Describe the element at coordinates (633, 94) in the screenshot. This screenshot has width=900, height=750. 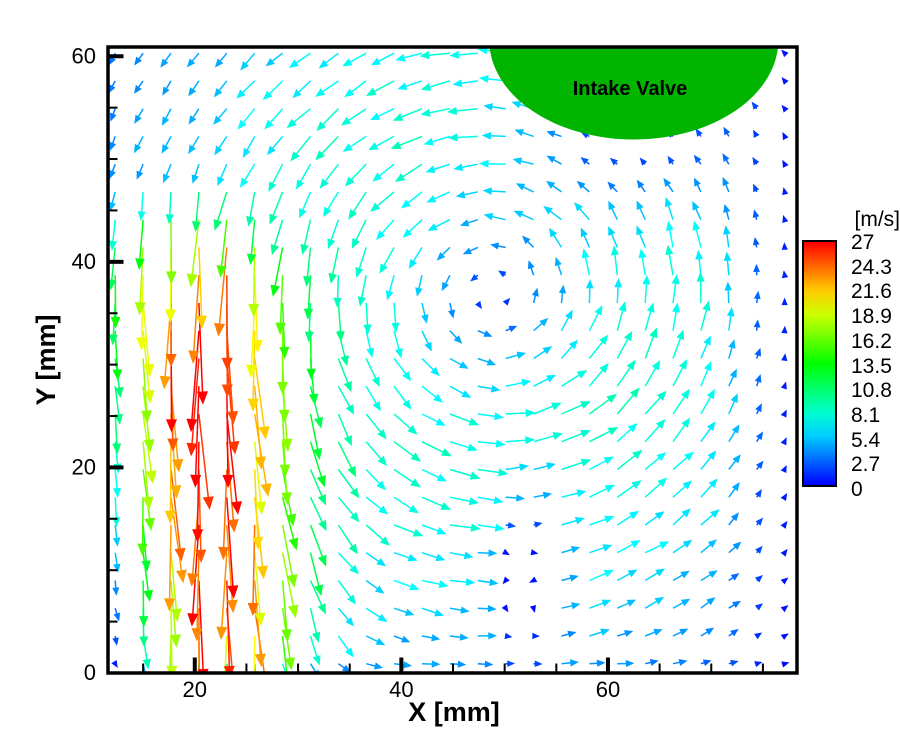
I see `intake-valve-ellipse` at that location.